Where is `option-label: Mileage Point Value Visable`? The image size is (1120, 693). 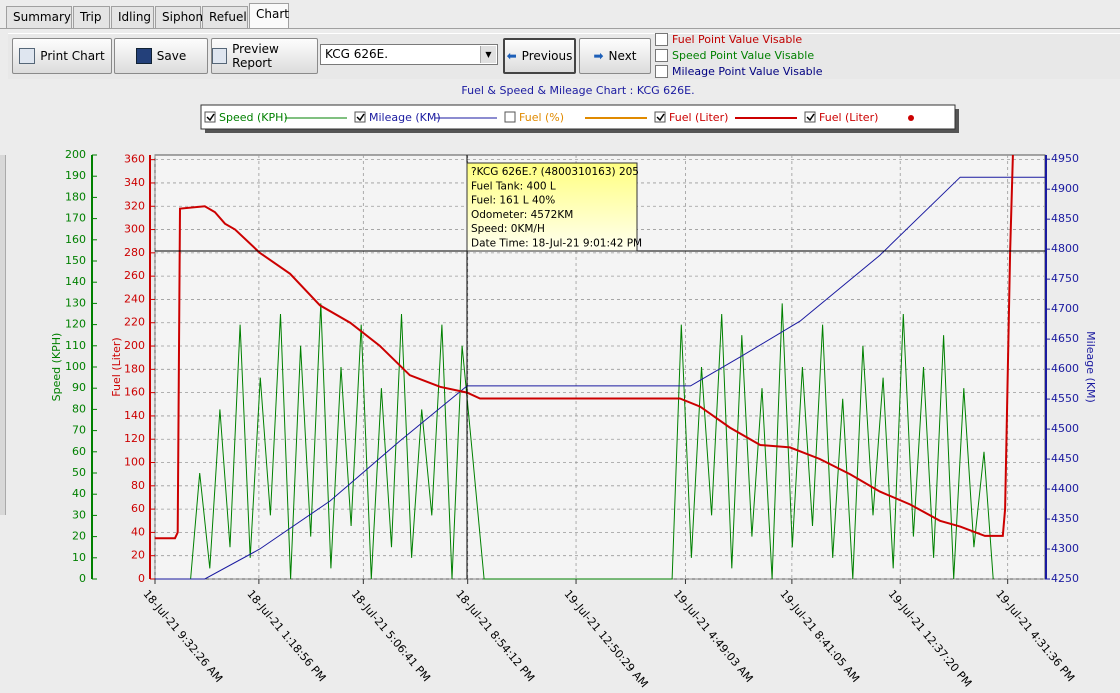 option-label: Mileage Point Value Visable is located at coordinates (747, 71).